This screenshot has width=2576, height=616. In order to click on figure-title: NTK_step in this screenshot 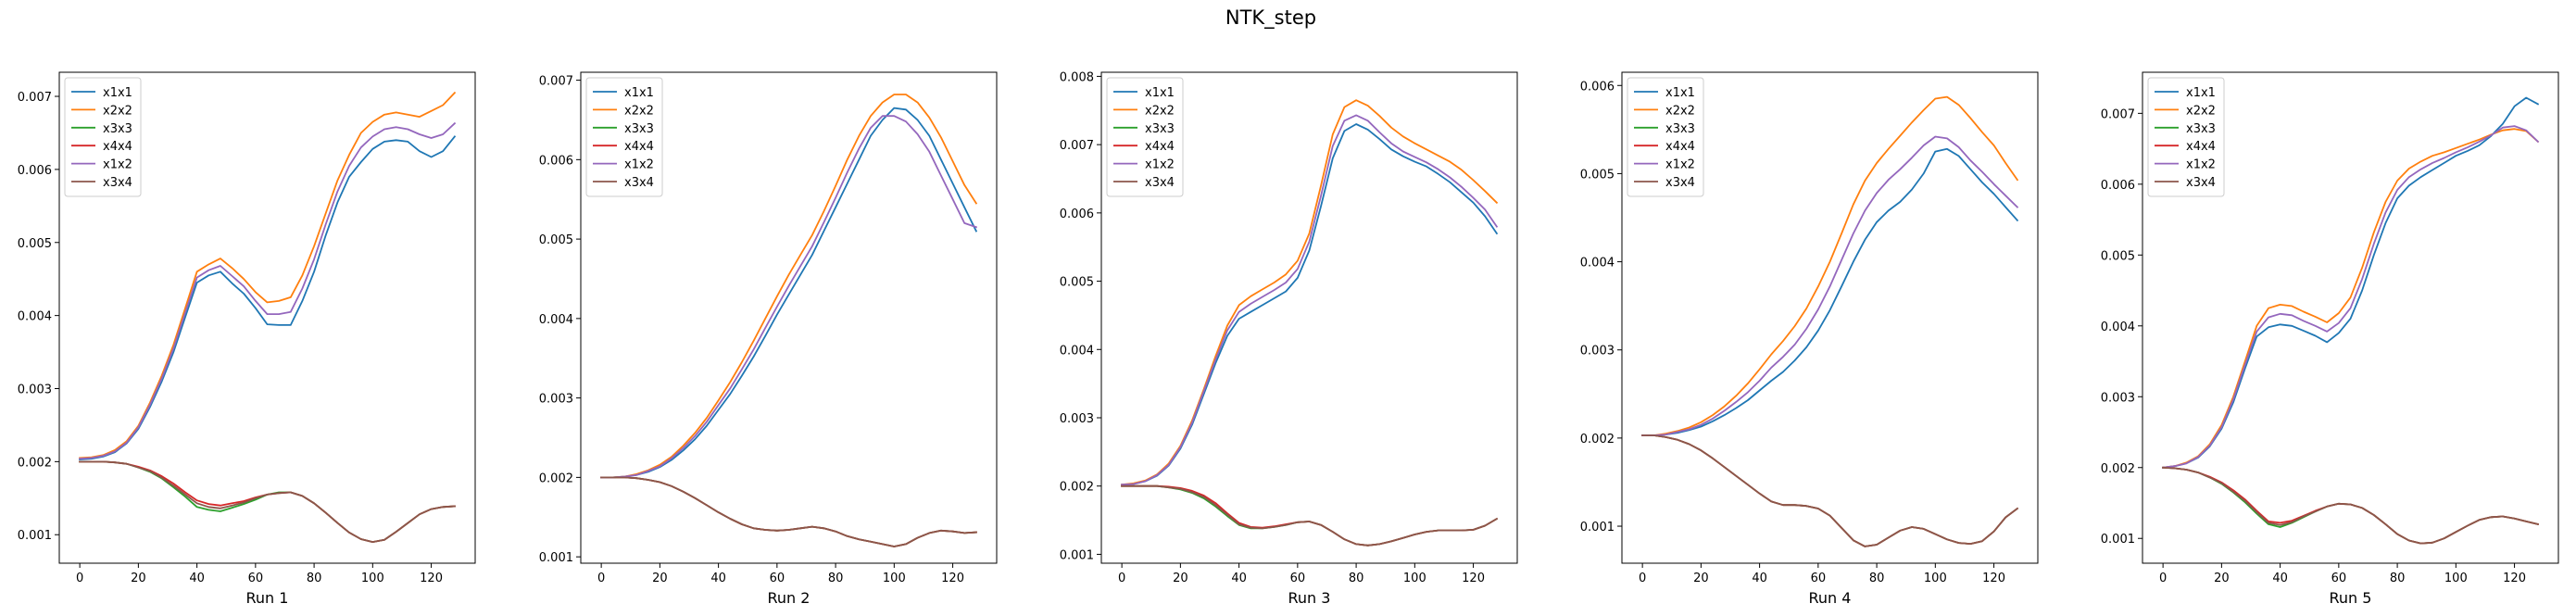, I will do `click(1270, 18)`.